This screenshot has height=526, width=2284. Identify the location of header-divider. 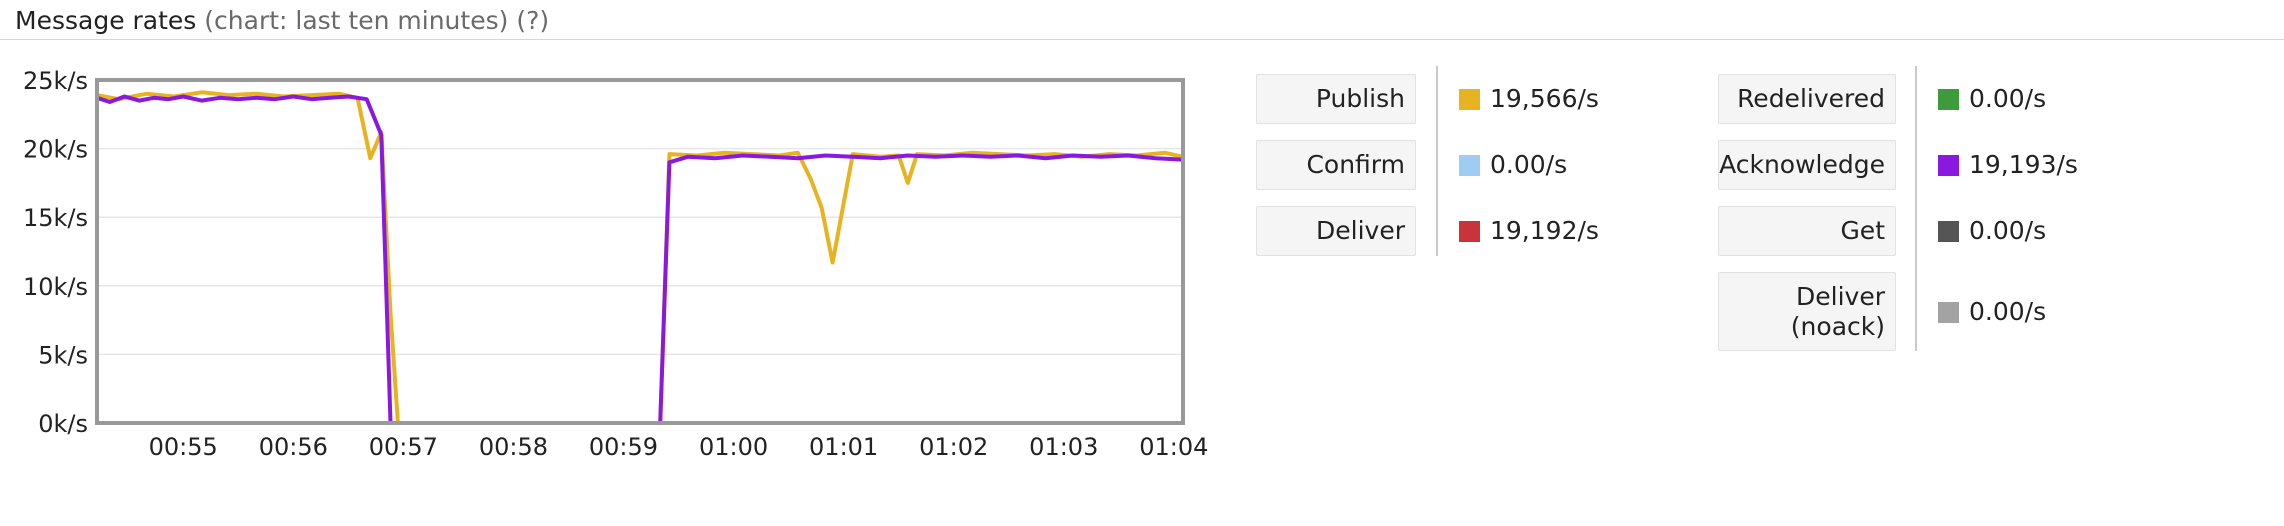
(1142, 39).